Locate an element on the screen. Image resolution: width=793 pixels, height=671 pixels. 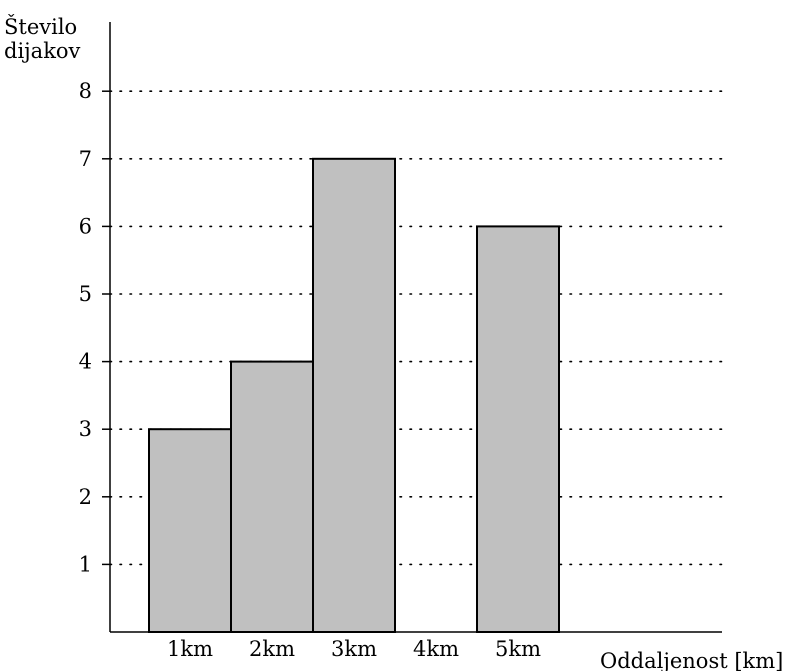
y-tick-label: 3 is located at coordinates (85, 429).